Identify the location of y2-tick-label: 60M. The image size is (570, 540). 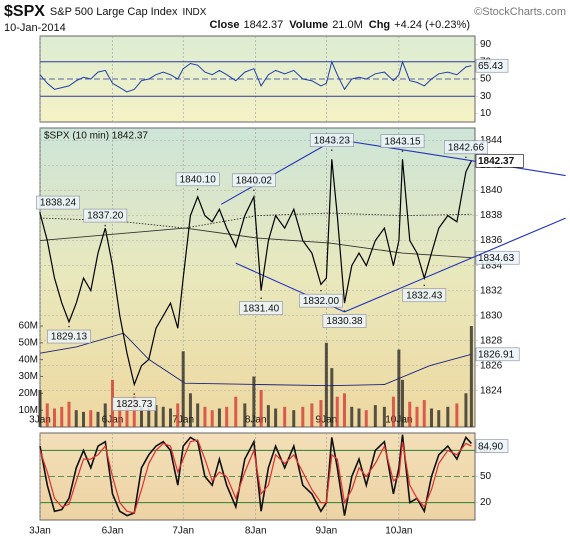
(28, 326).